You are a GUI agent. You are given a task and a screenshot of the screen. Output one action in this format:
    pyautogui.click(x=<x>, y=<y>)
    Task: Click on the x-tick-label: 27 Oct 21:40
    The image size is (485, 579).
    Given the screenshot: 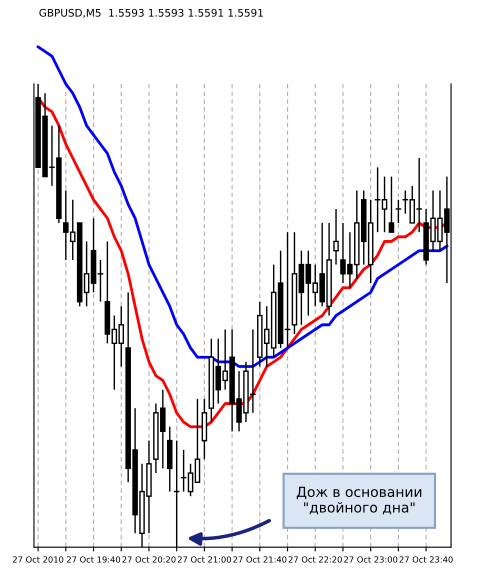 What is the action you would take?
    pyautogui.click(x=259, y=559)
    